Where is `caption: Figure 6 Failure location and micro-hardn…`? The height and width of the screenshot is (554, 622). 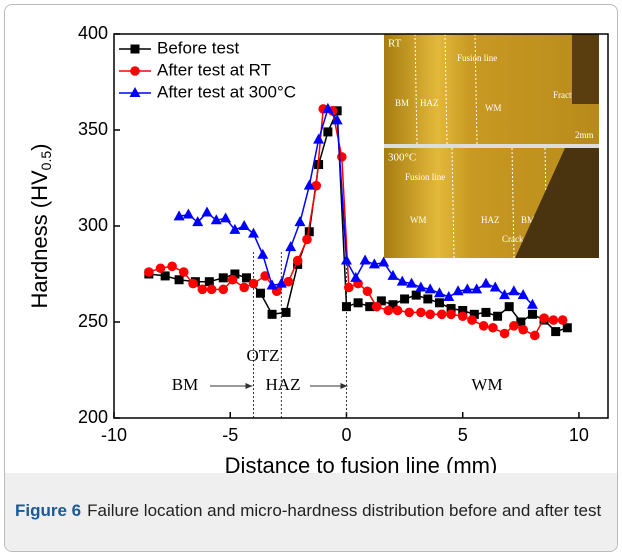
caption: Figure 6 Failure location and micro-hardn… is located at coordinates (311, 511).